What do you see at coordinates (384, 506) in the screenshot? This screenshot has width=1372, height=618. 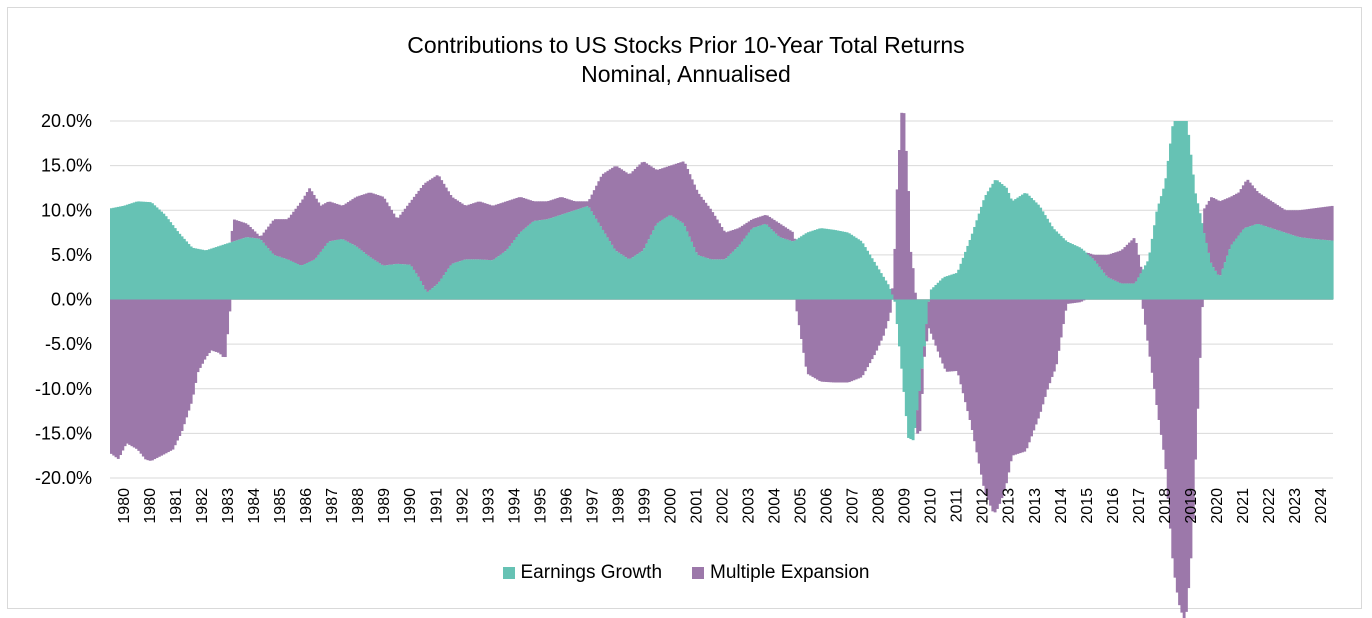 I see `x-tick-label: 1989` at bounding box center [384, 506].